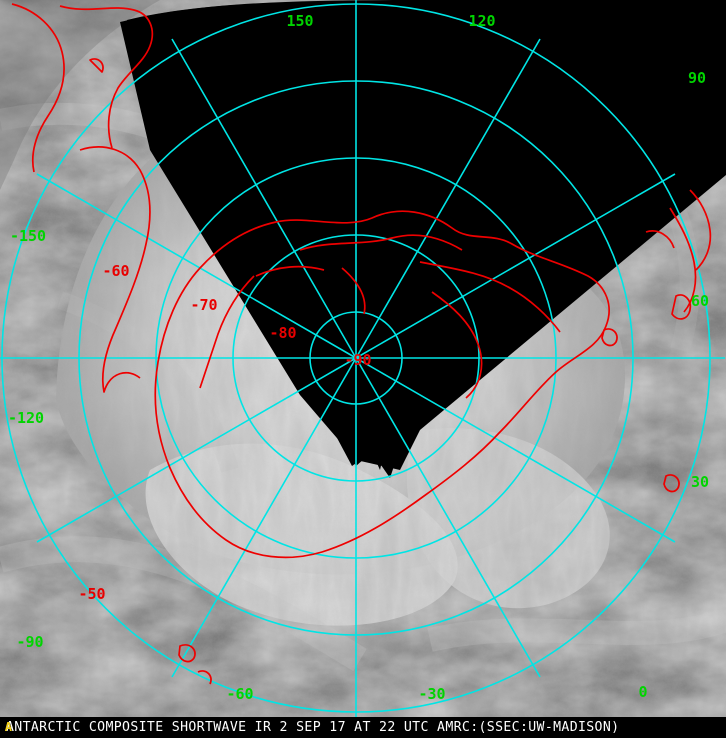 This screenshot has width=726, height=738. Describe the element at coordinates (227, 332) in the screenshot. I see `antarctic-peninsula` at that location.